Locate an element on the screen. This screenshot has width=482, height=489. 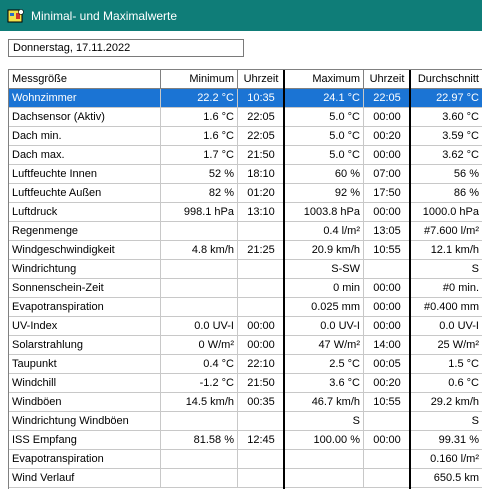
cell-max-time: 14:00 is located at coordinates (387, 345).